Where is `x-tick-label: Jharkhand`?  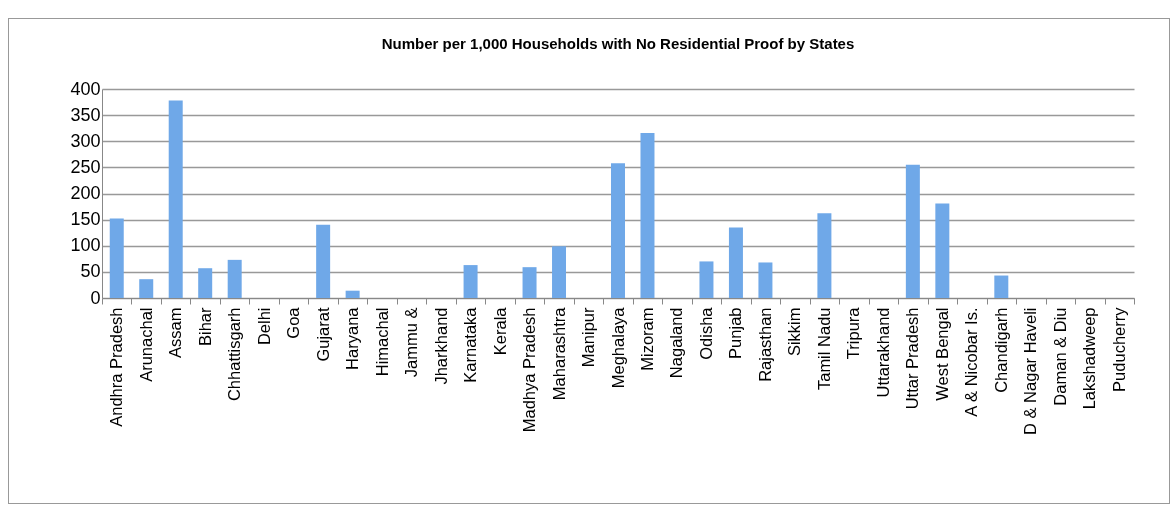
x-tick-label: Jharkhand is located at coordinates (440, 346).